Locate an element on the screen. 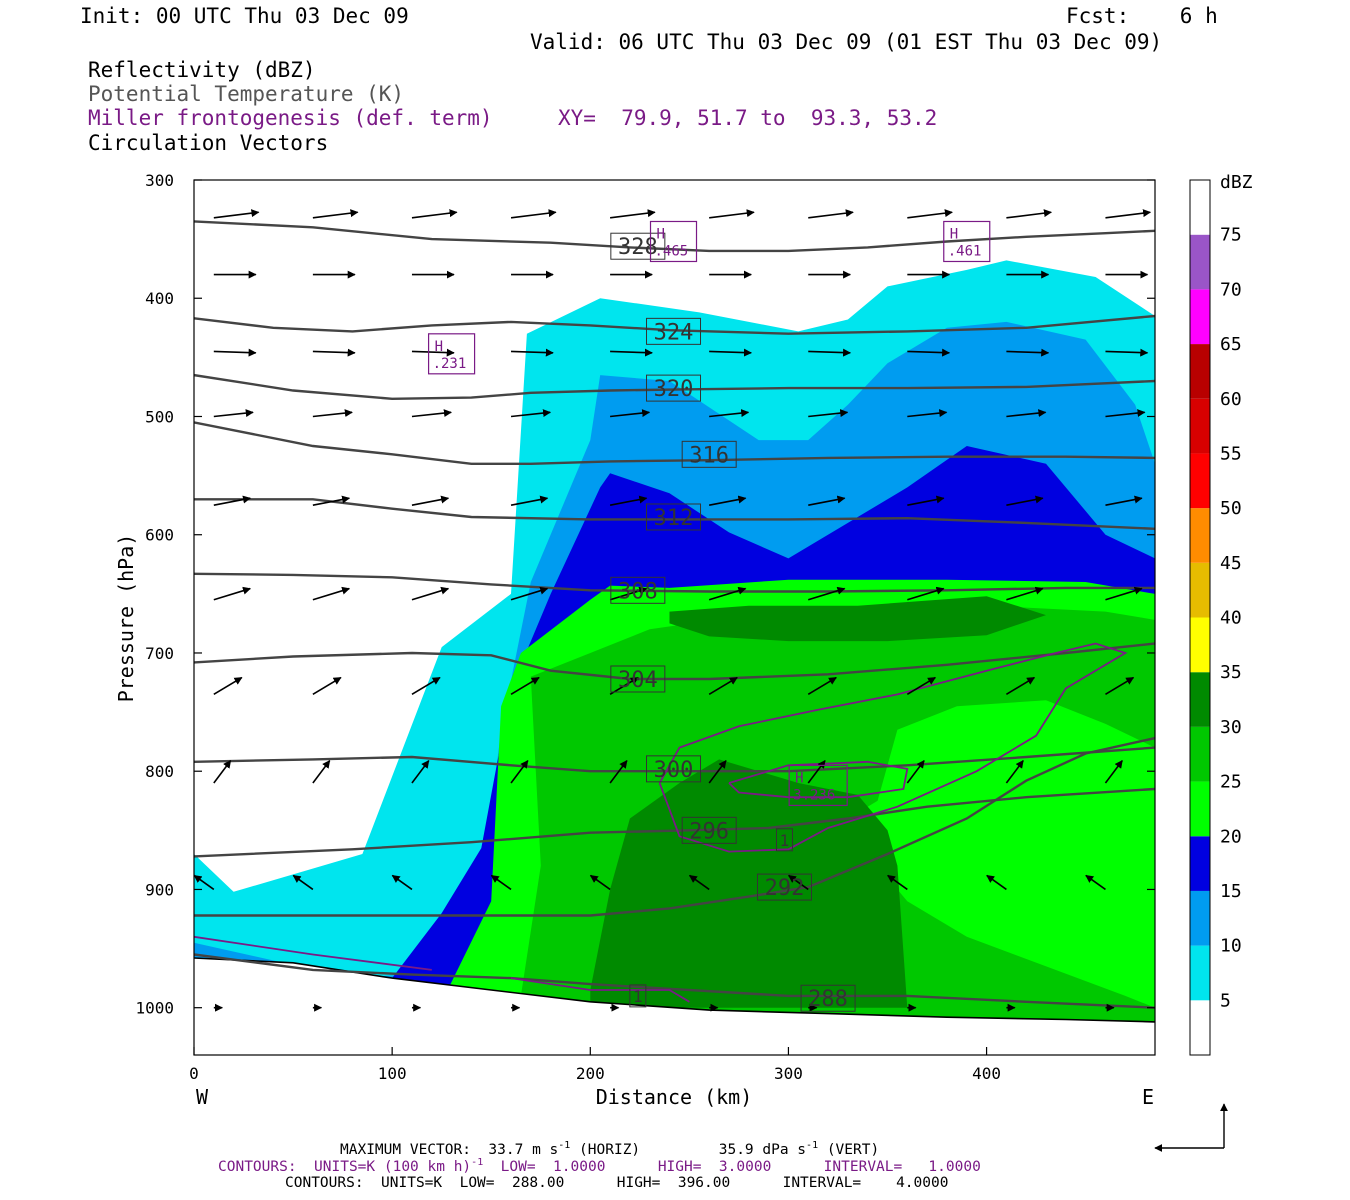 This screenshot has width=1350, height=1200. vector-r3-c0 is located at coordinates (233, 413).